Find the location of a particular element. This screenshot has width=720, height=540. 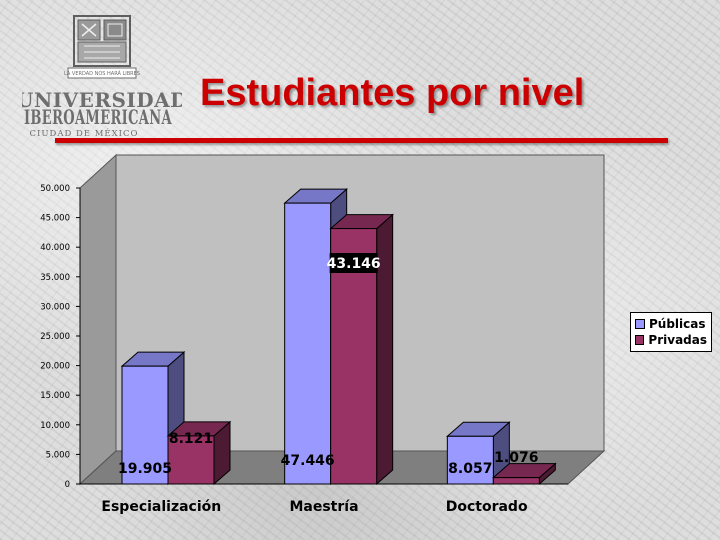

bar-value-label: 43.146 is located at coordinates (354, 264).